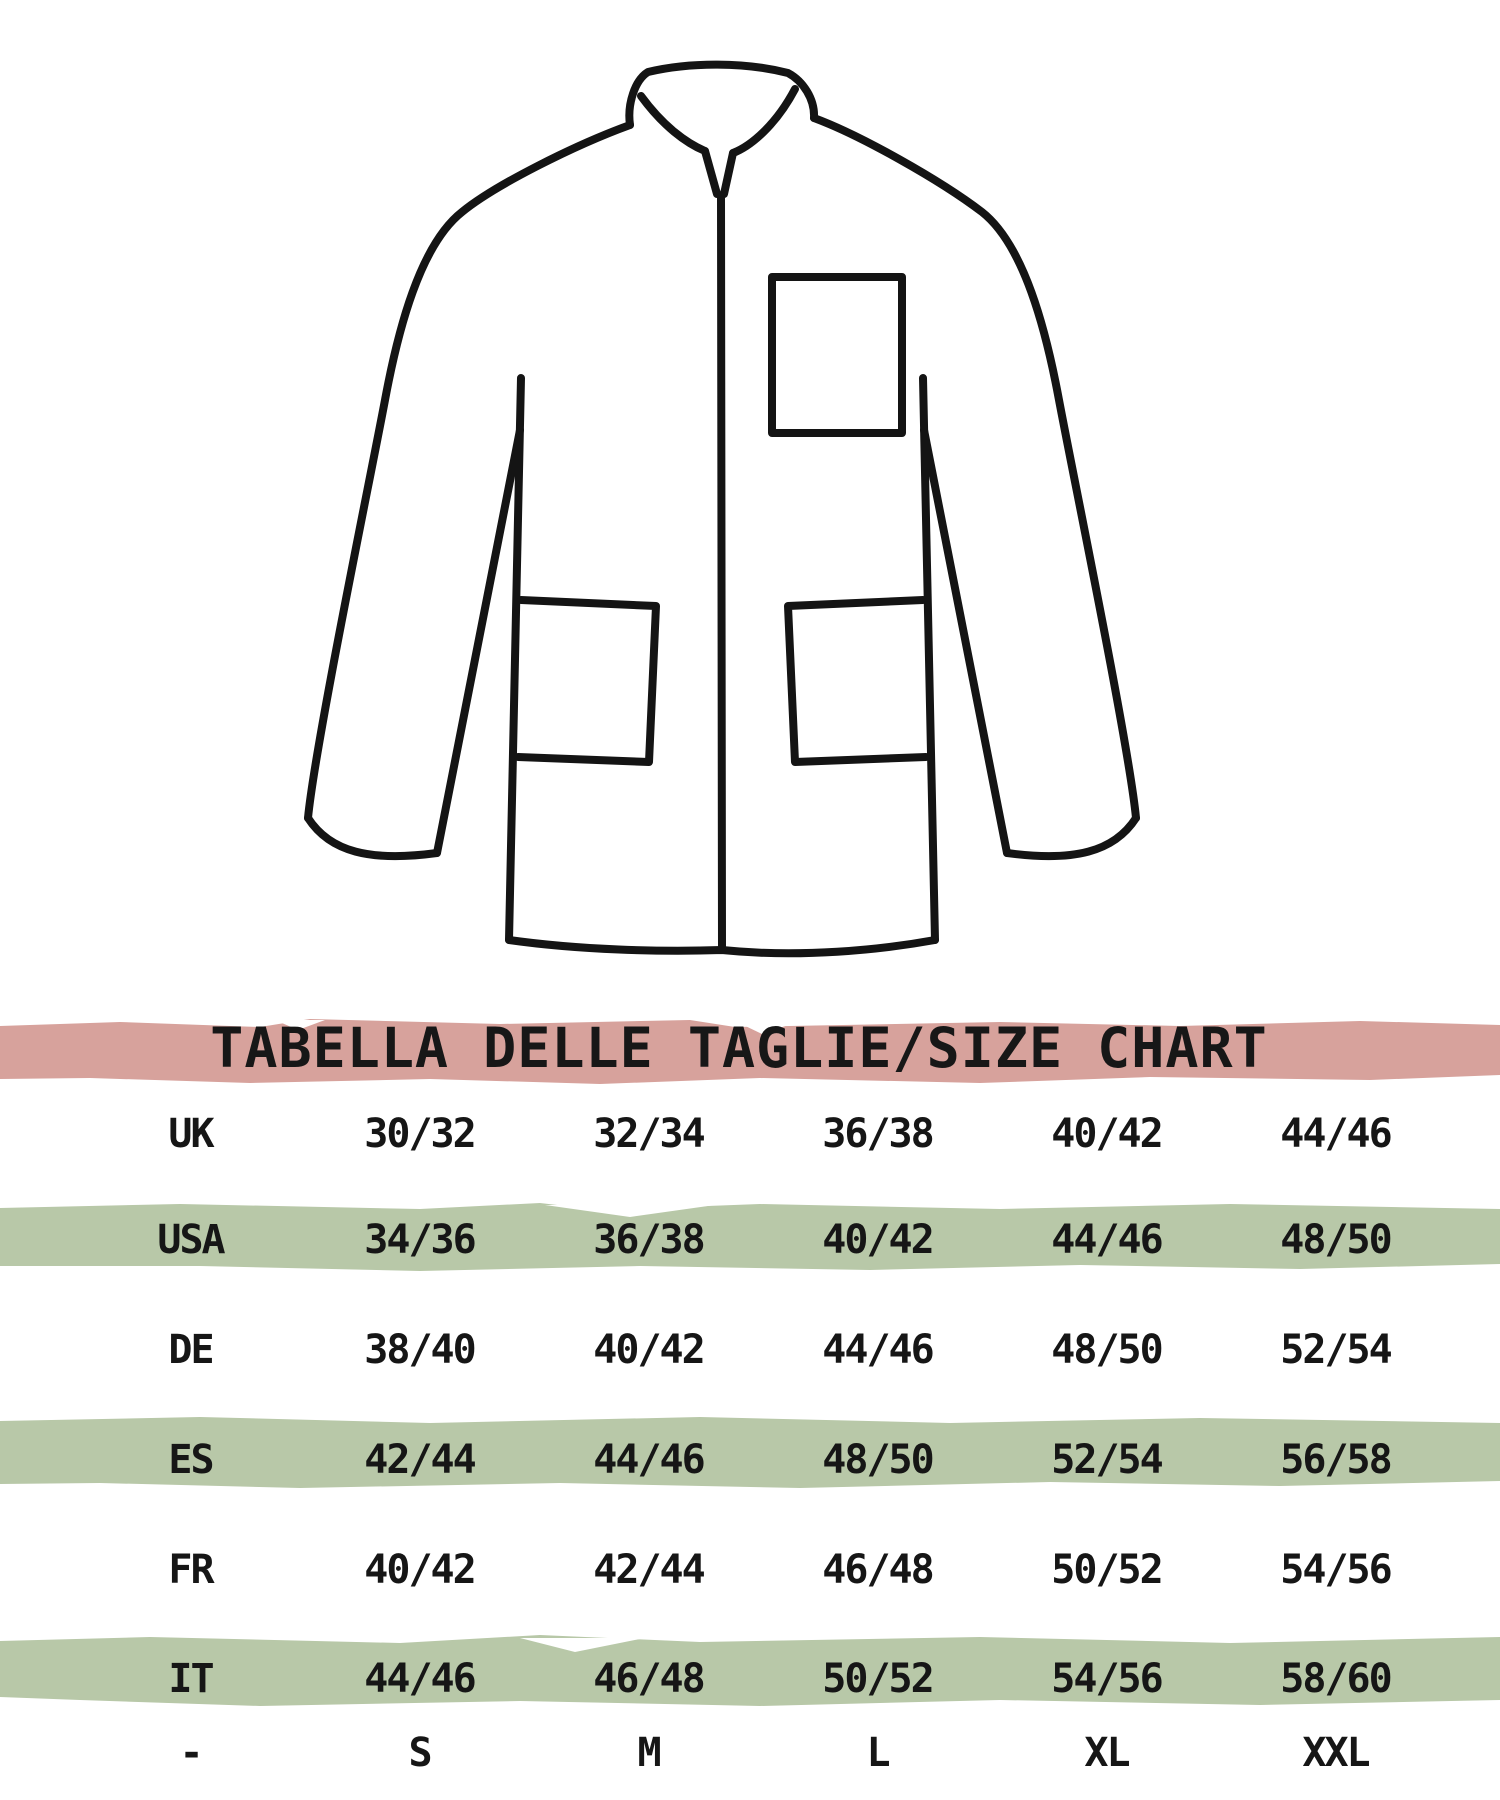 The width and height of the screenshot is (1500, 1800). I want to click on row-label: -, so click(191, 1753).